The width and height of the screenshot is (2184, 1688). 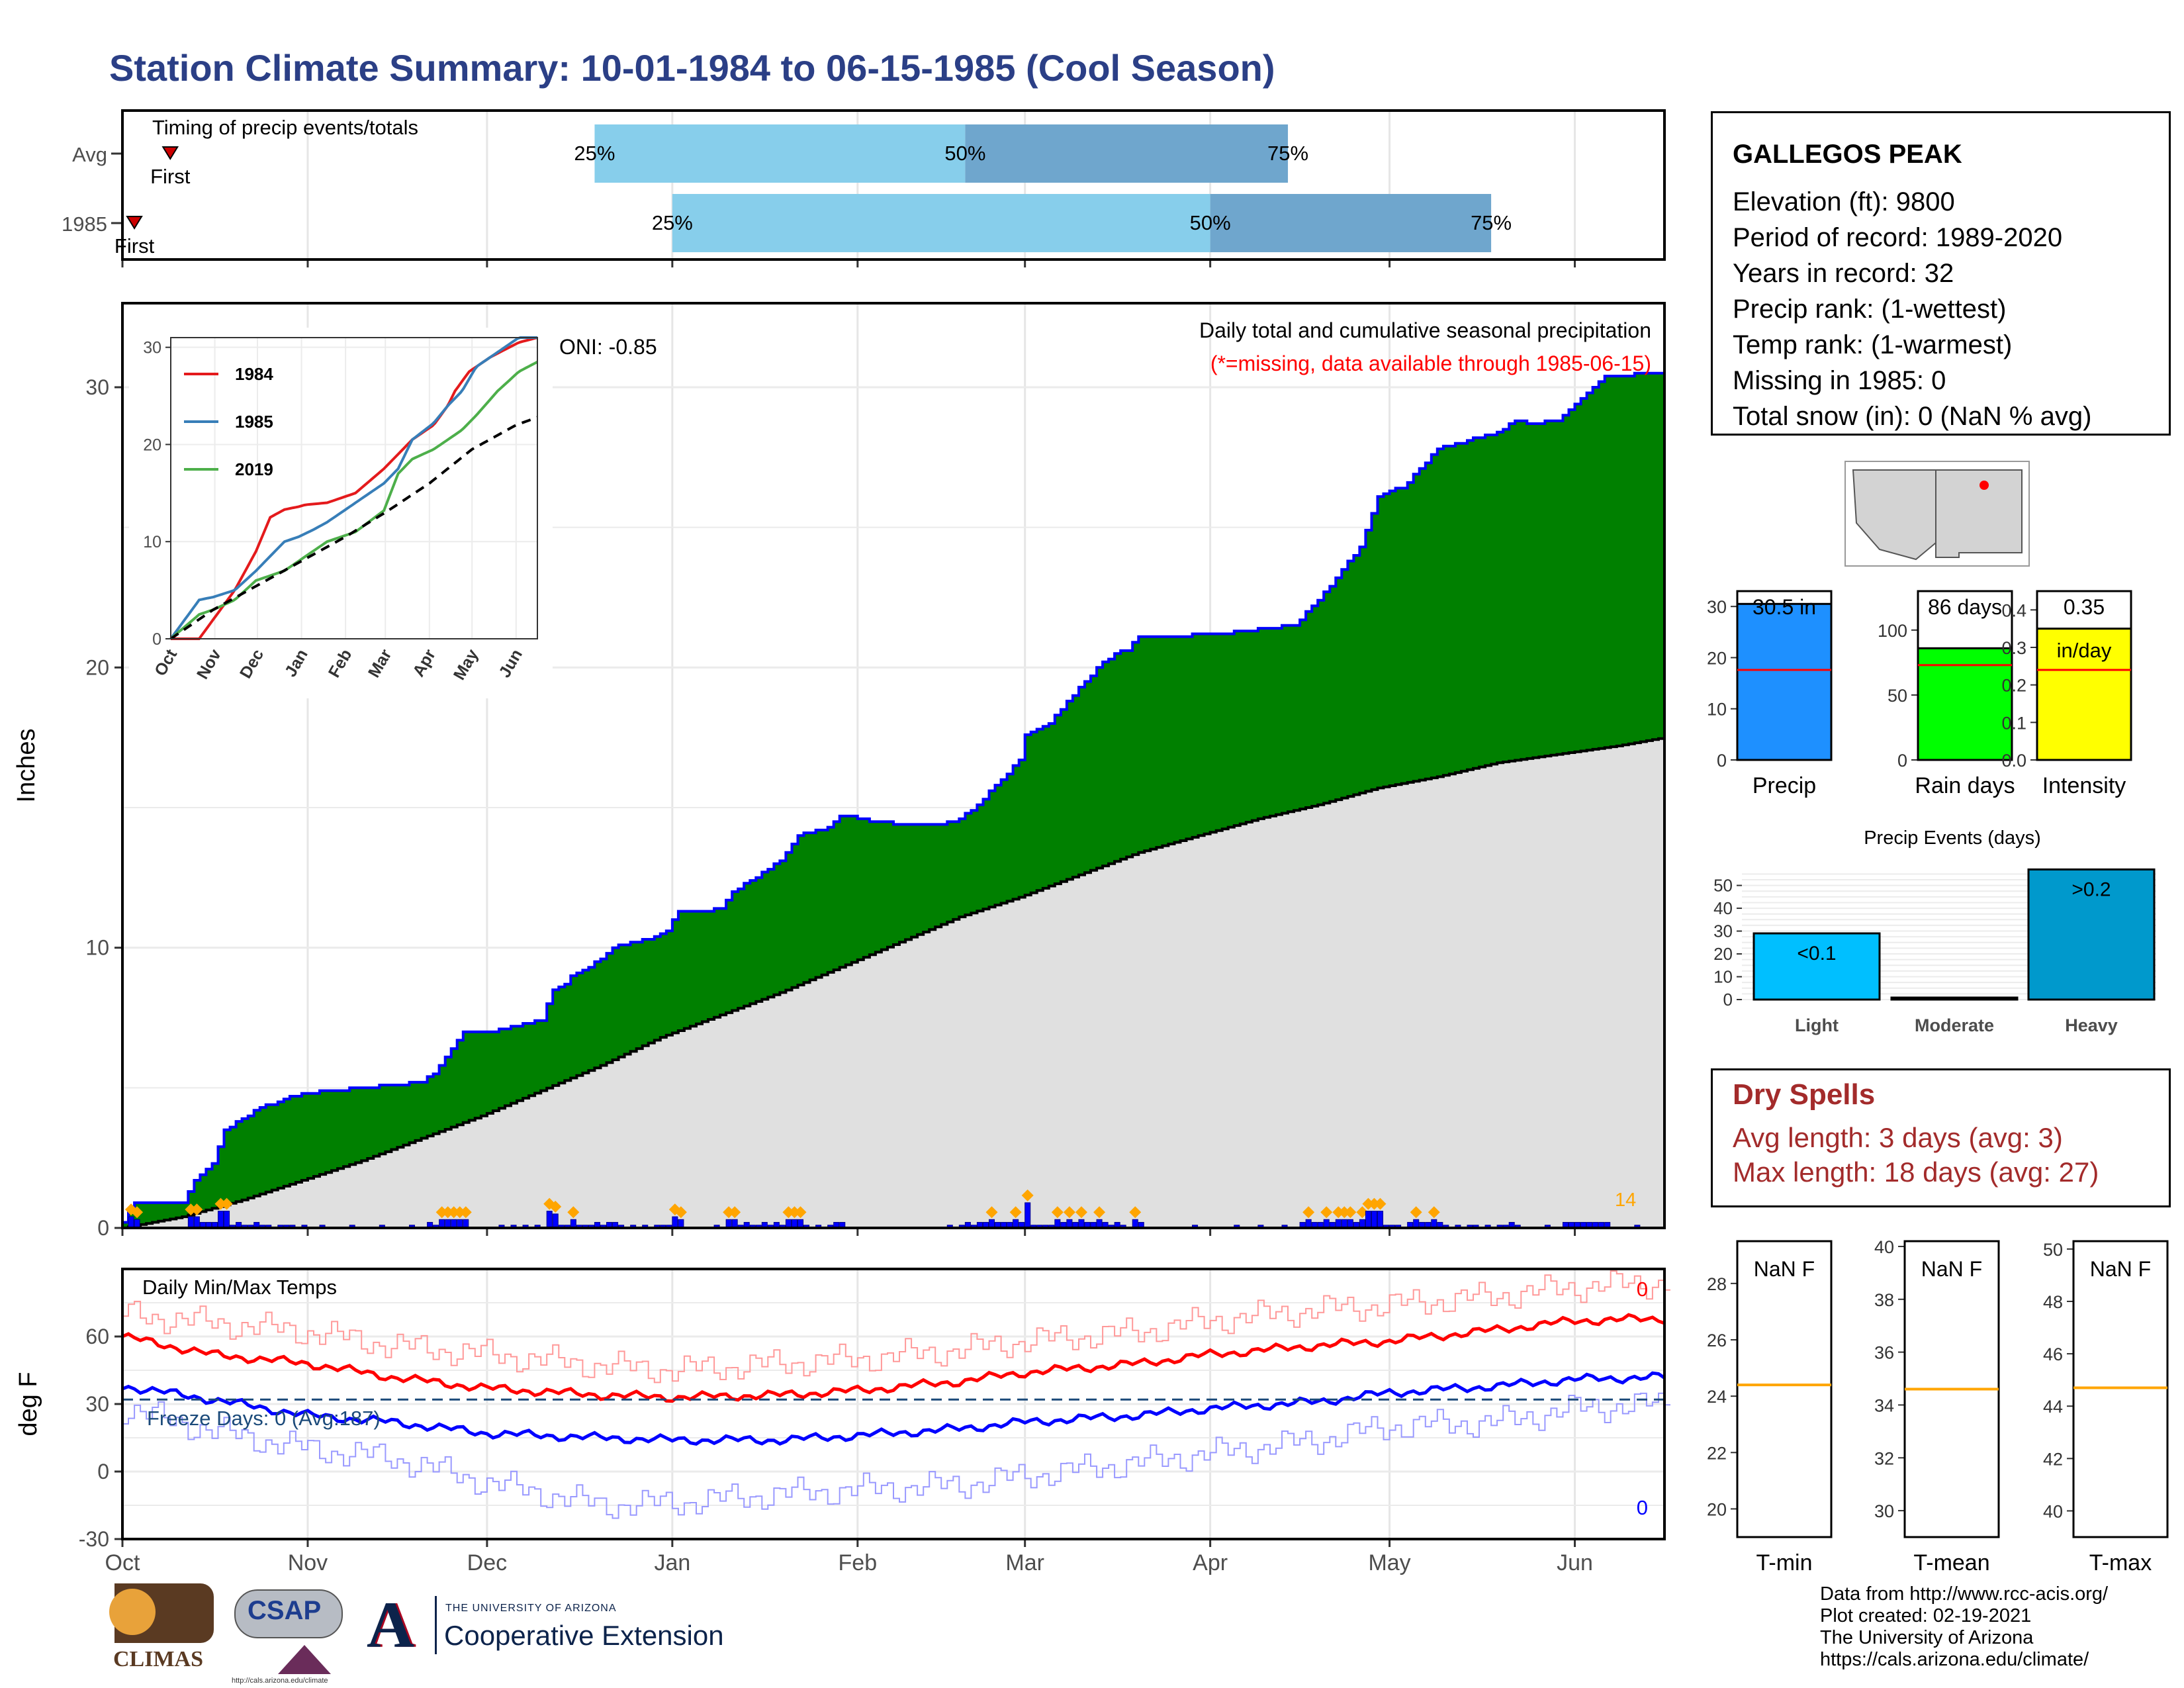 What do you see at coordinates (1965, 704) in the screenshot?
I see `summary-bar-rain-days` at bounding box center [1965, 704].